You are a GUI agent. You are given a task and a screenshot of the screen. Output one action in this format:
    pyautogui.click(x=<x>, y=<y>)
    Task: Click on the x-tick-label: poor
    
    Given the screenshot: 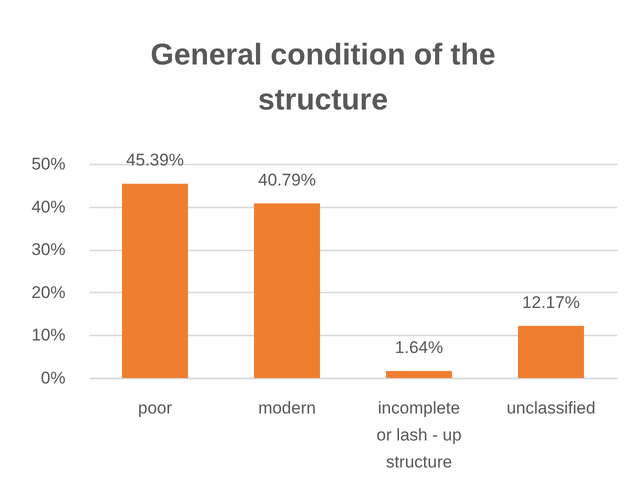 What is the action you would take?
    pyautogui.click(x=155, y=408)
    